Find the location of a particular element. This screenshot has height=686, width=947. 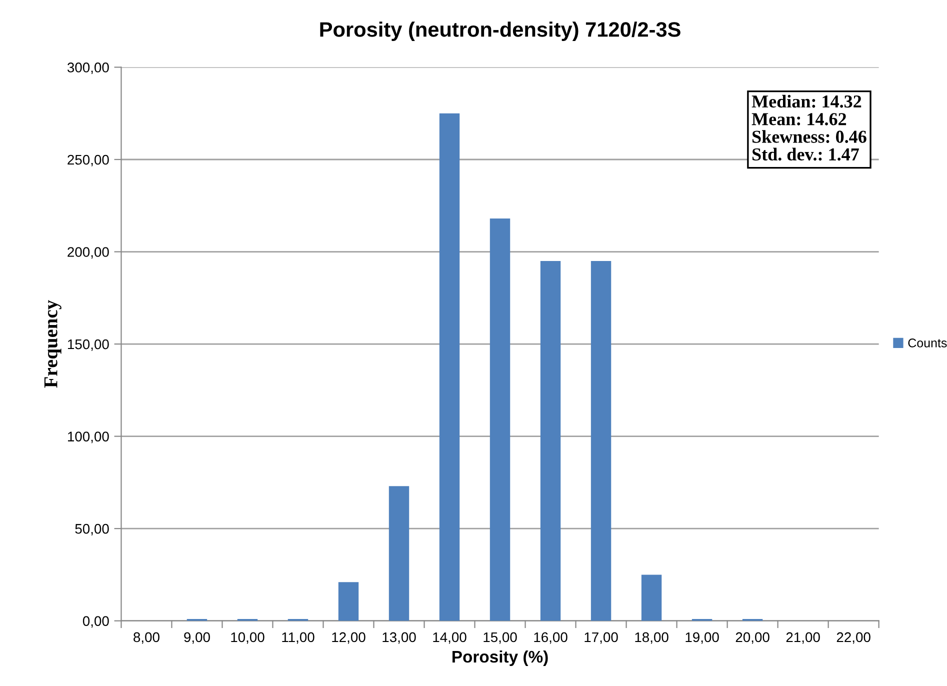

x-tick-label: 9,00 is located at coordinates (197, 638).